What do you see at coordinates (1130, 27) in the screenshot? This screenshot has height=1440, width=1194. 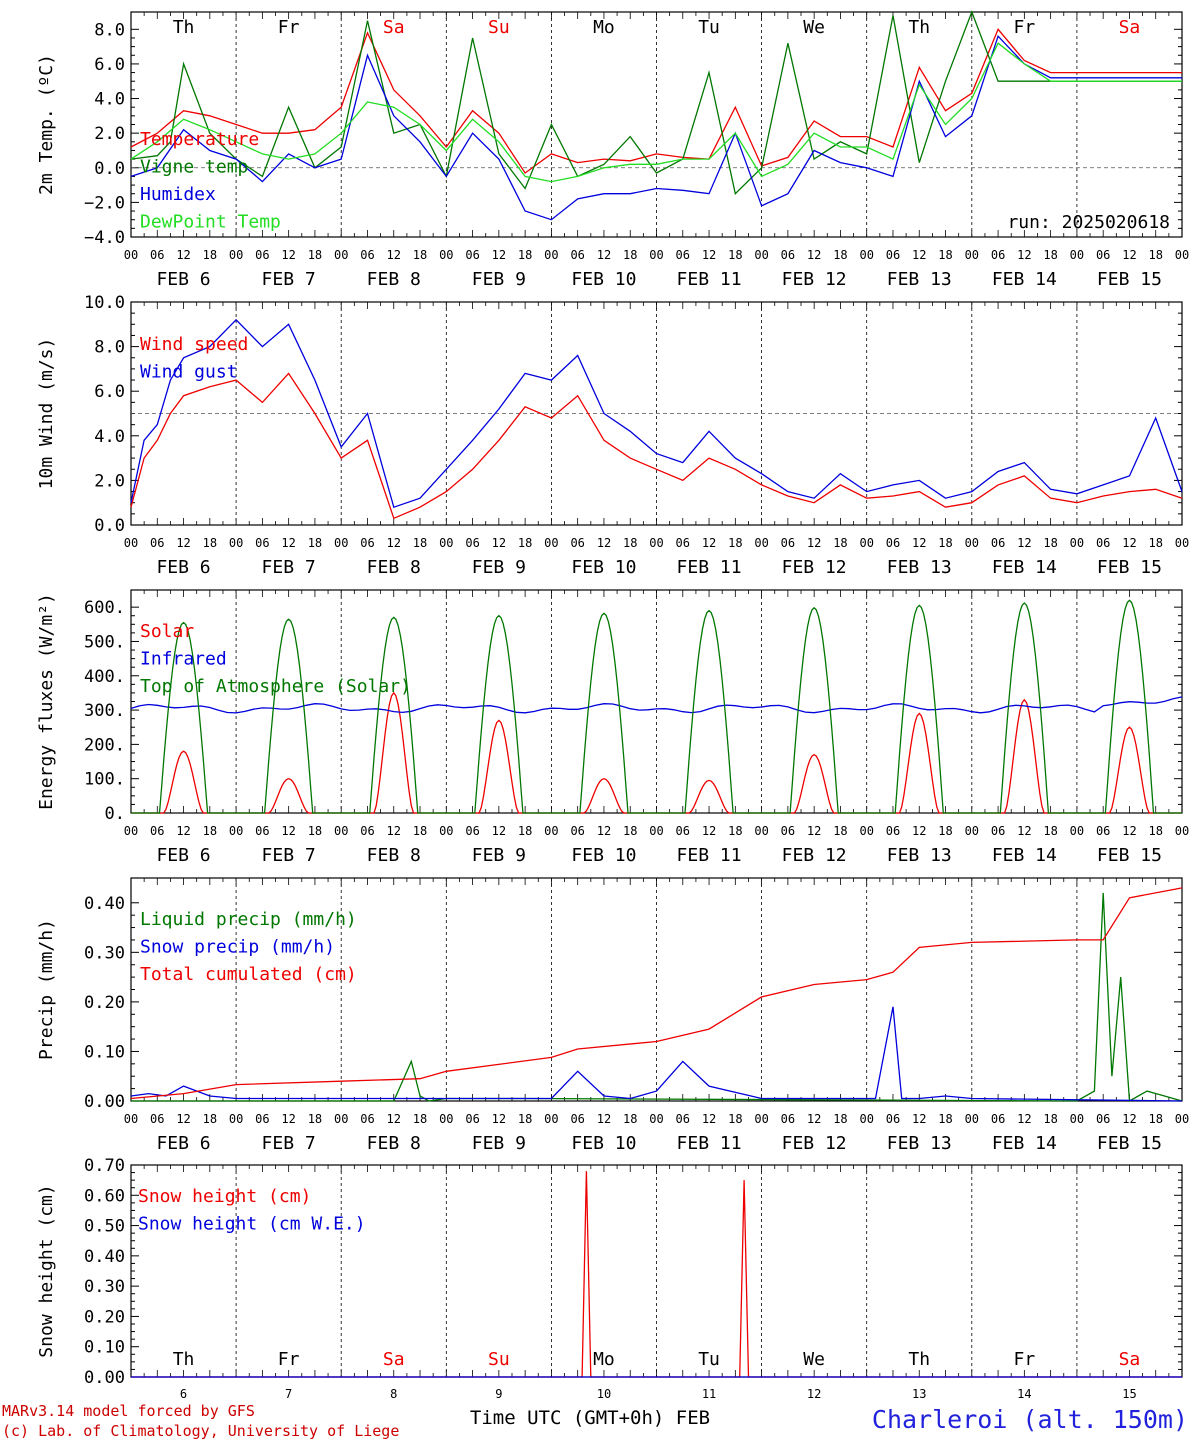 I see `weekday-label: Sa` at bounding box center [1130, 27].